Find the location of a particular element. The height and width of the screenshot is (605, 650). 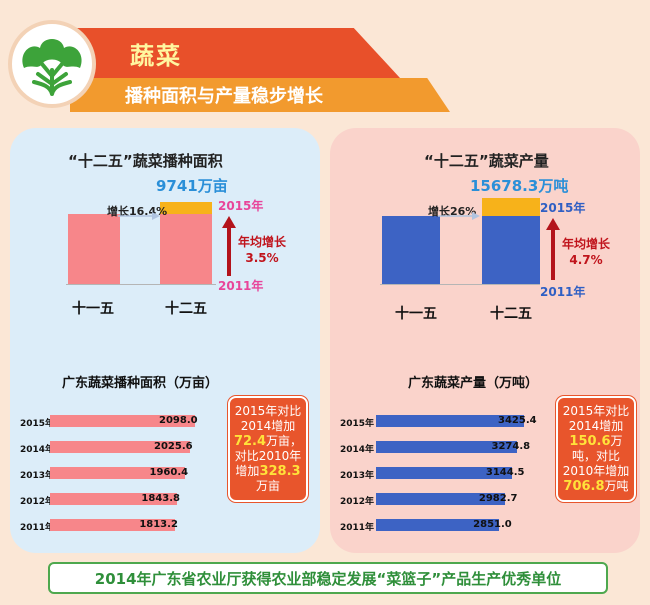

area-chart-title: “十二五”蔬菜播种面积 is located at coordinates (145, 161).